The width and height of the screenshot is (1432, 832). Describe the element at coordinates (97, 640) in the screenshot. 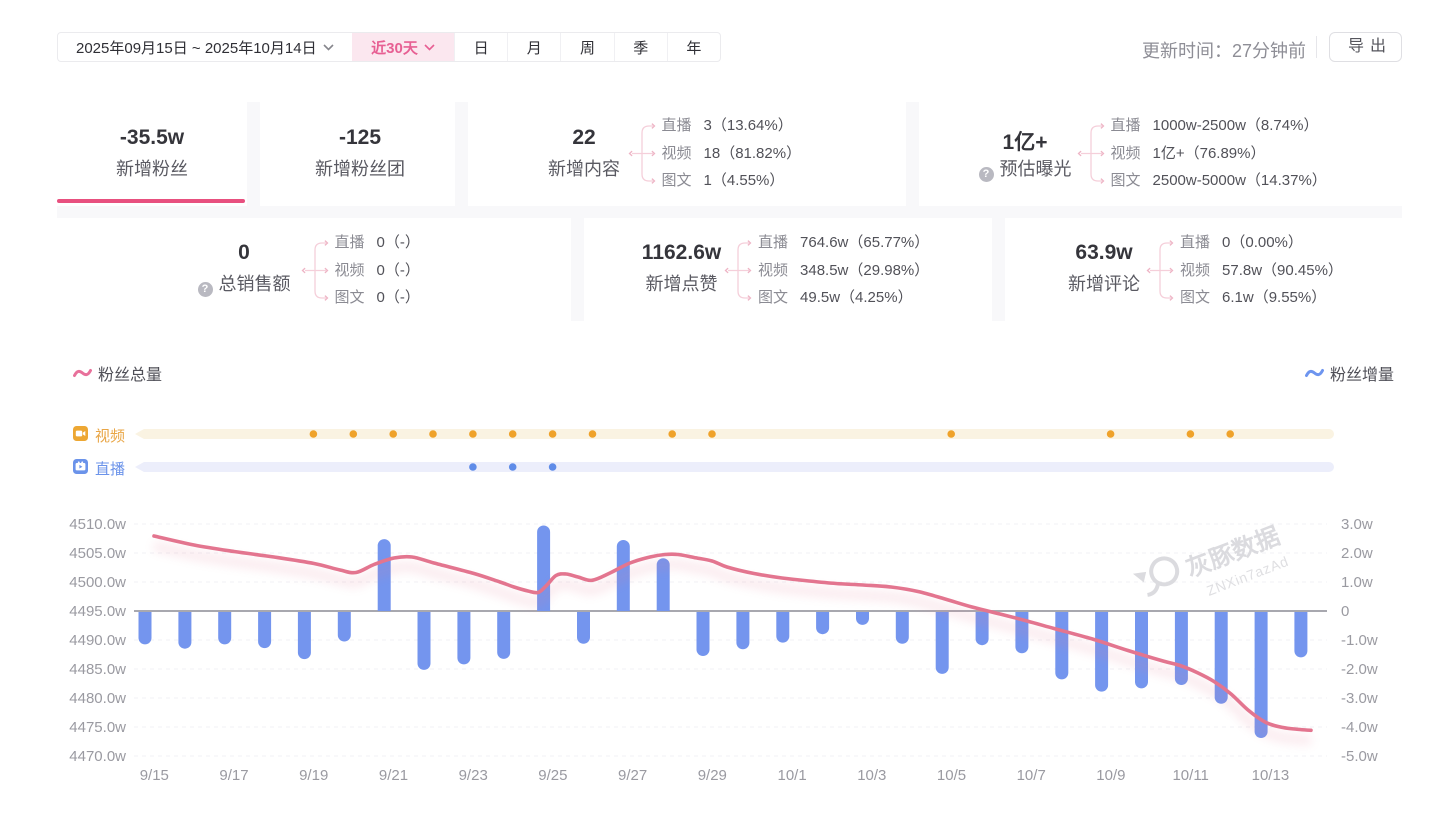

I see `svg-text: 4490.0w` at that location.